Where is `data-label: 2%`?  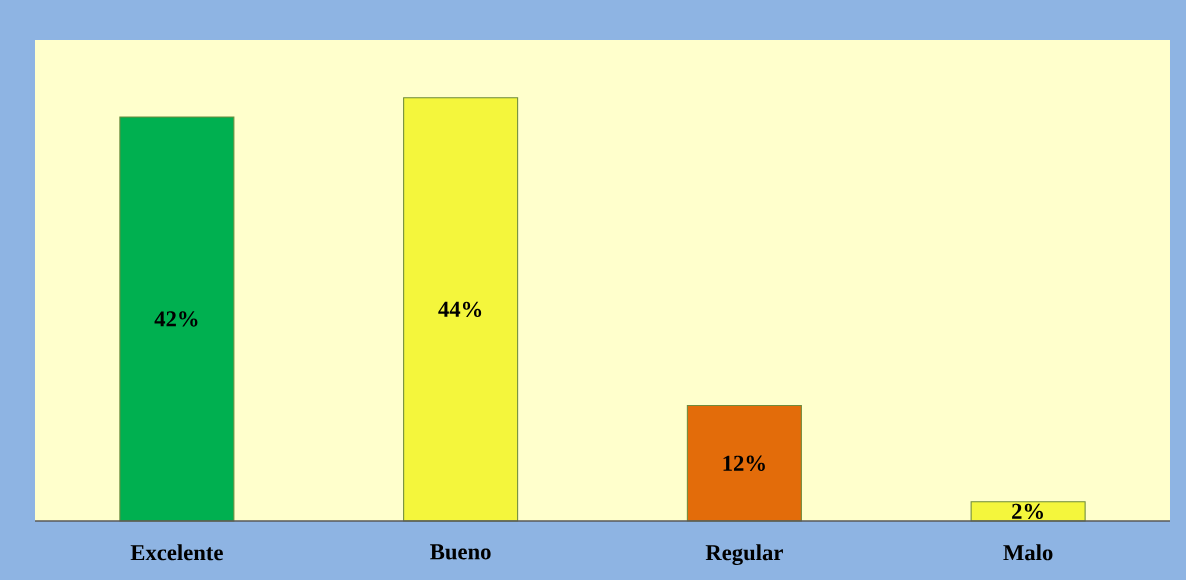 data-label: 2% is located at coordinates (1027, 511).